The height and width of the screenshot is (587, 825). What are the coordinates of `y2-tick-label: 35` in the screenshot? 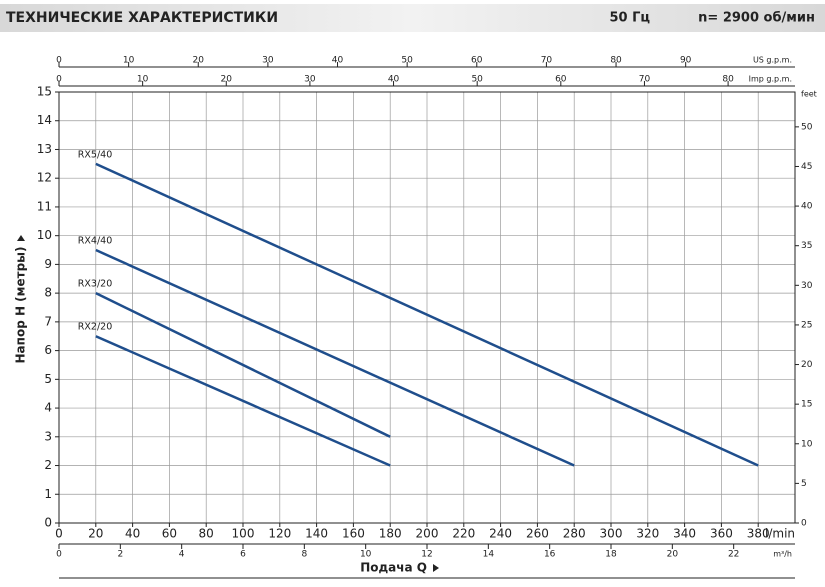 It's located at (806, 246).